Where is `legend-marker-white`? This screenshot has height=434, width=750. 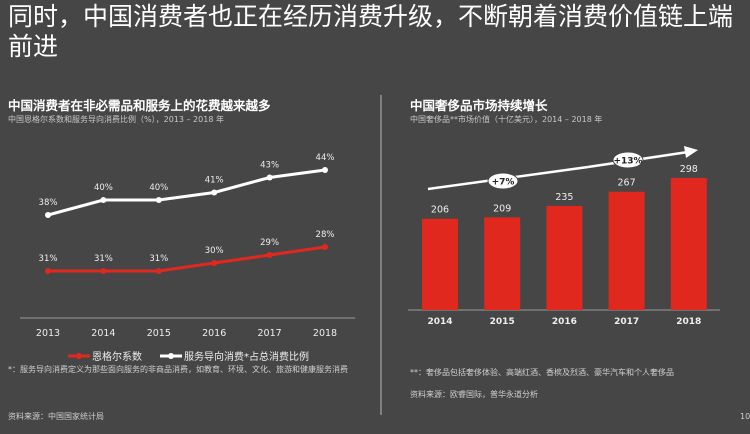
legend-marker-white is located at coordinates (171, 356).